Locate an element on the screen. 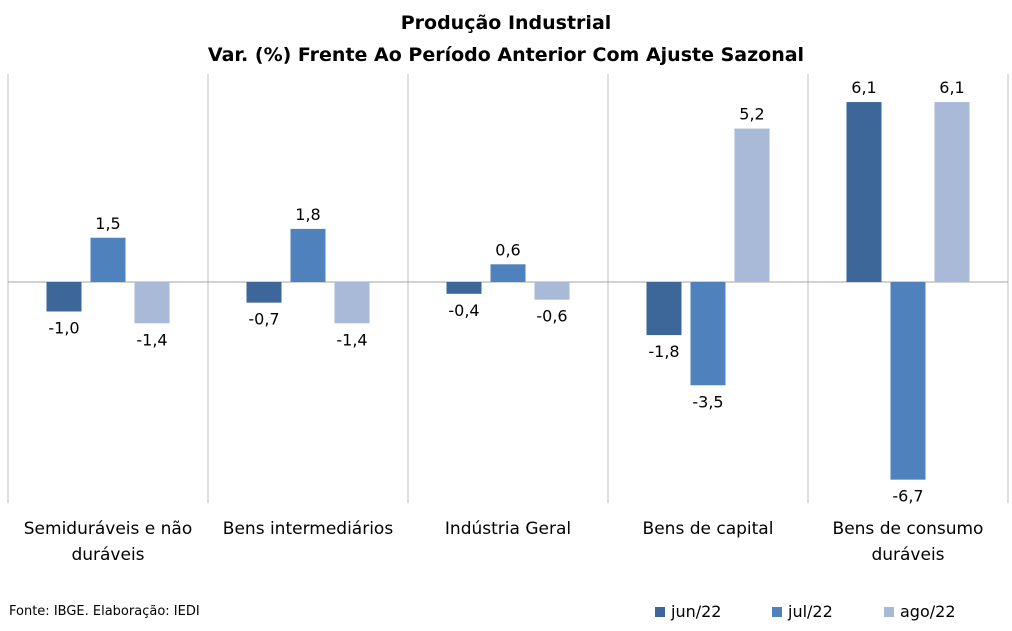 This screenshot has width=1012, height=631. bar-ago-22-bens-de-capital is located at coordinates (752, 205).